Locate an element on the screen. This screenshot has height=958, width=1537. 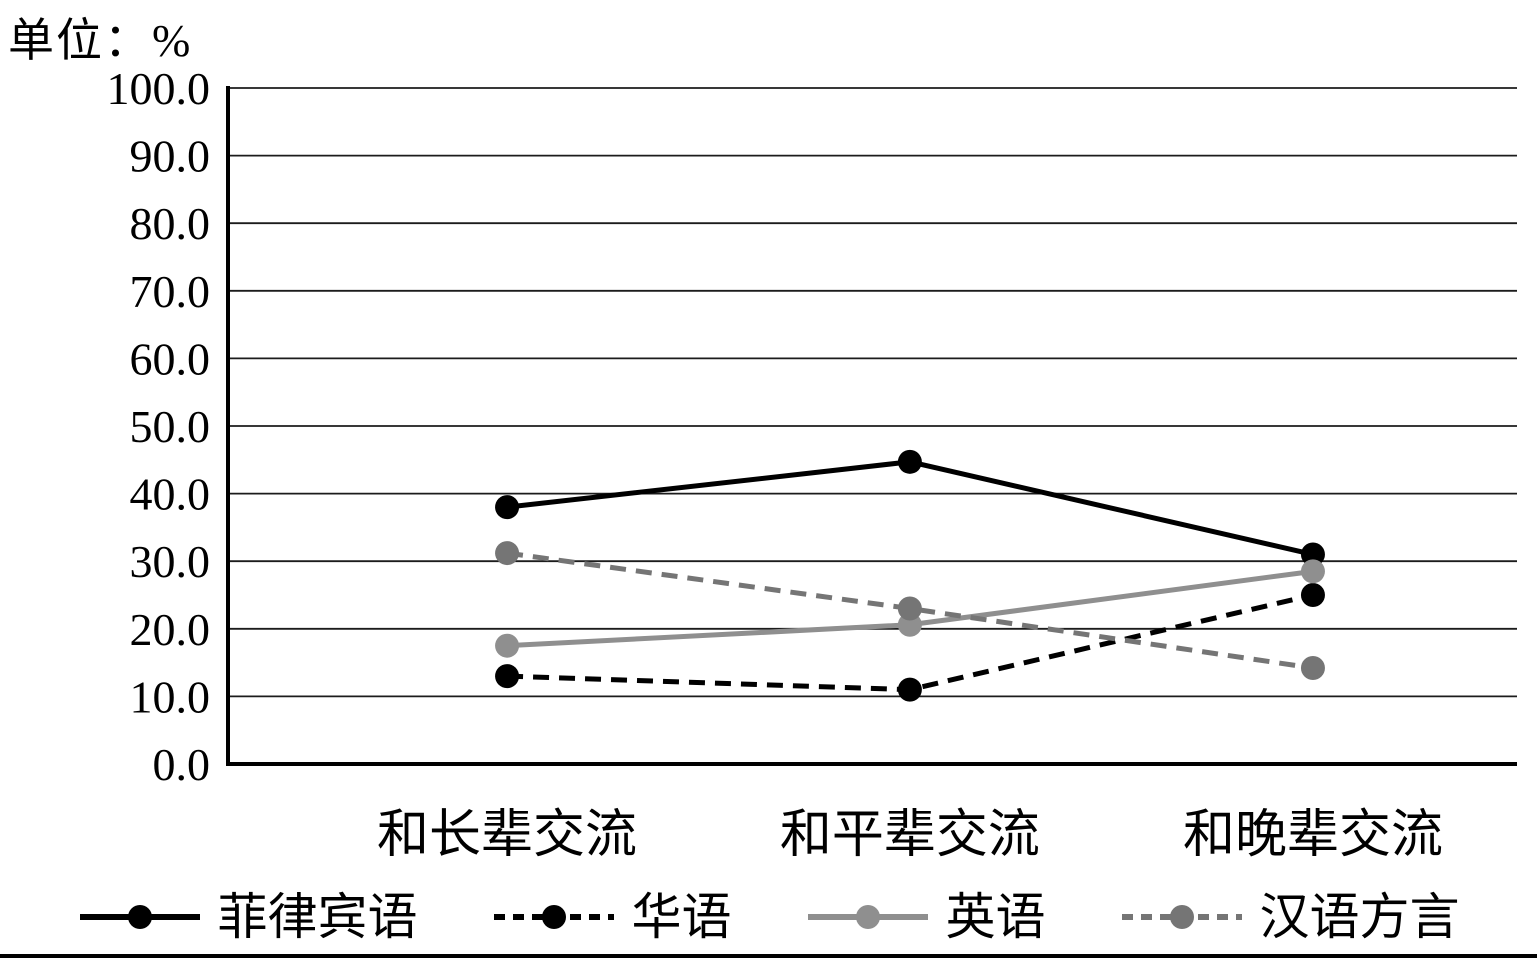
legend-item-mandarin: 华语 is located at coordinates (612, 917).